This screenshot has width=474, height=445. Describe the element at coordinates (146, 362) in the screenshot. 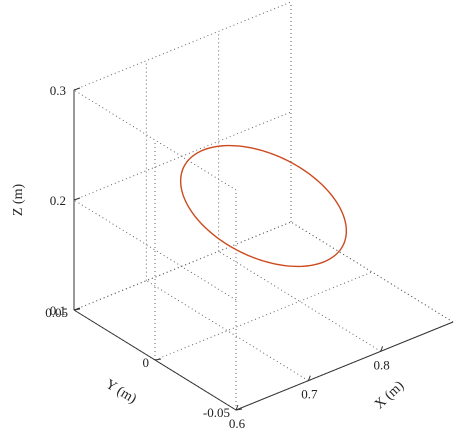

I see `y-tick-label: 0` at that location.